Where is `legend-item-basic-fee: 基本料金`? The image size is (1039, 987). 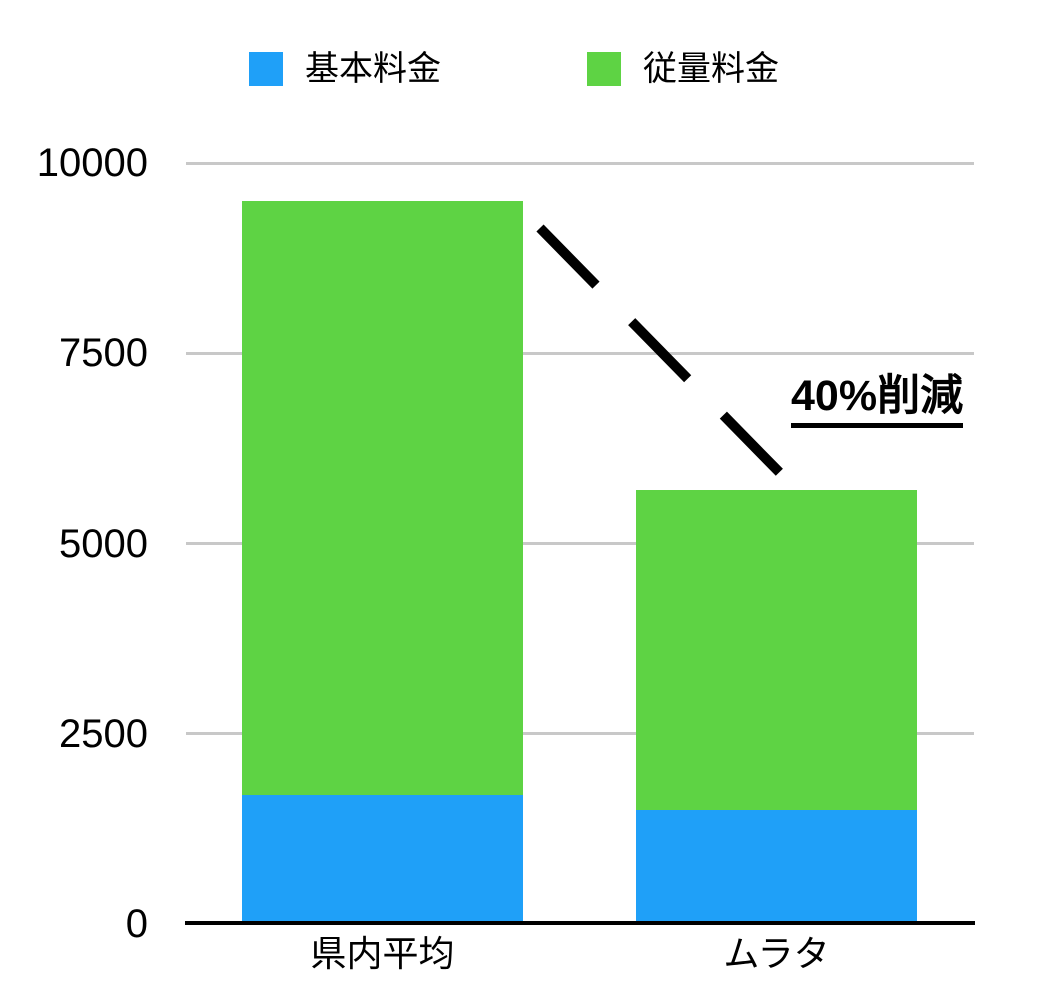
legend-item-basic-fee: 基本料金 is located at coordinates (345, 69).